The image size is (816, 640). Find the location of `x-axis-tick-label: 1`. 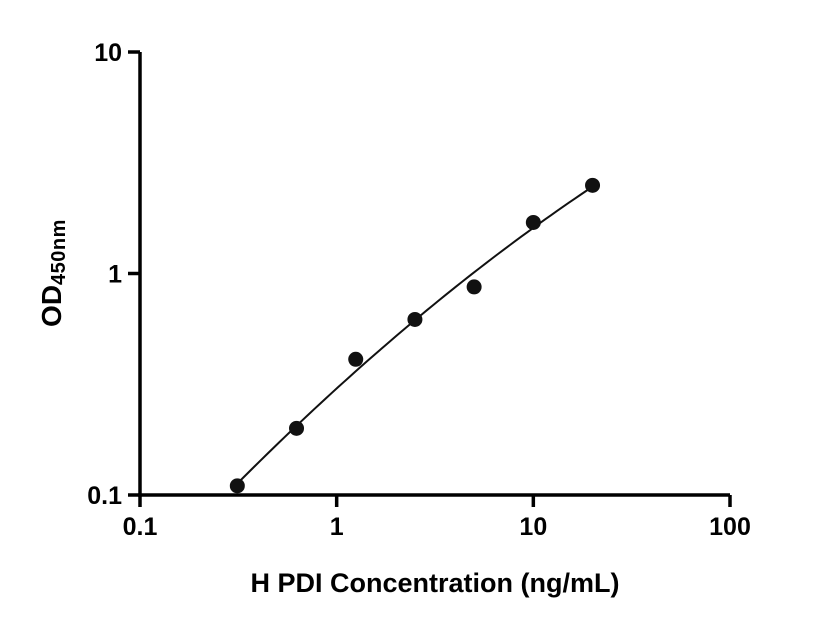

x-axis-tick-label: 1 is located at coordinates (337, 527).